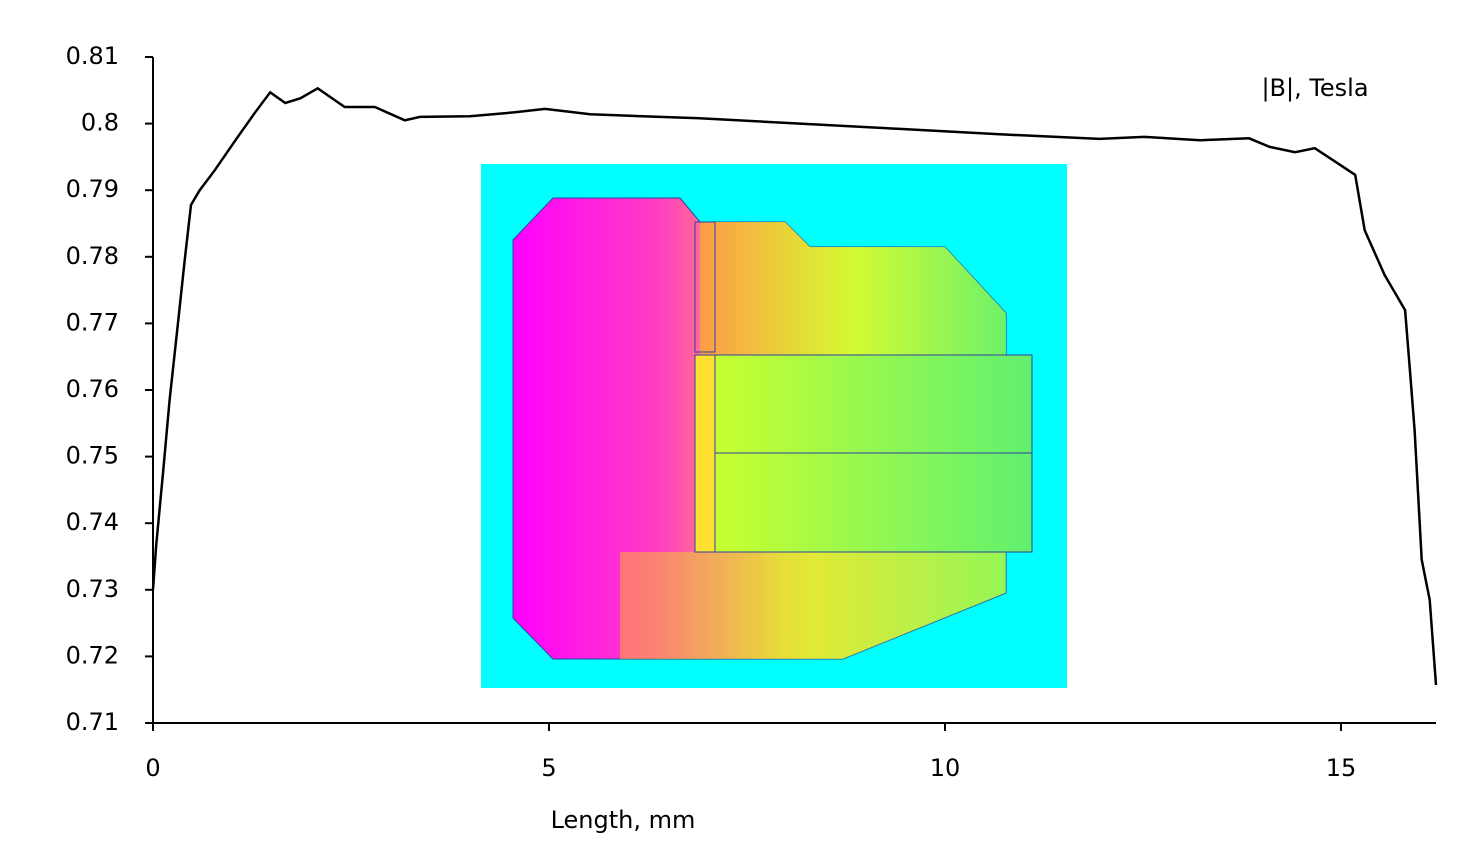 This screenshot has height=868, width=1468. I want to click on y-tick-label: 0.79, so click(92, 189).